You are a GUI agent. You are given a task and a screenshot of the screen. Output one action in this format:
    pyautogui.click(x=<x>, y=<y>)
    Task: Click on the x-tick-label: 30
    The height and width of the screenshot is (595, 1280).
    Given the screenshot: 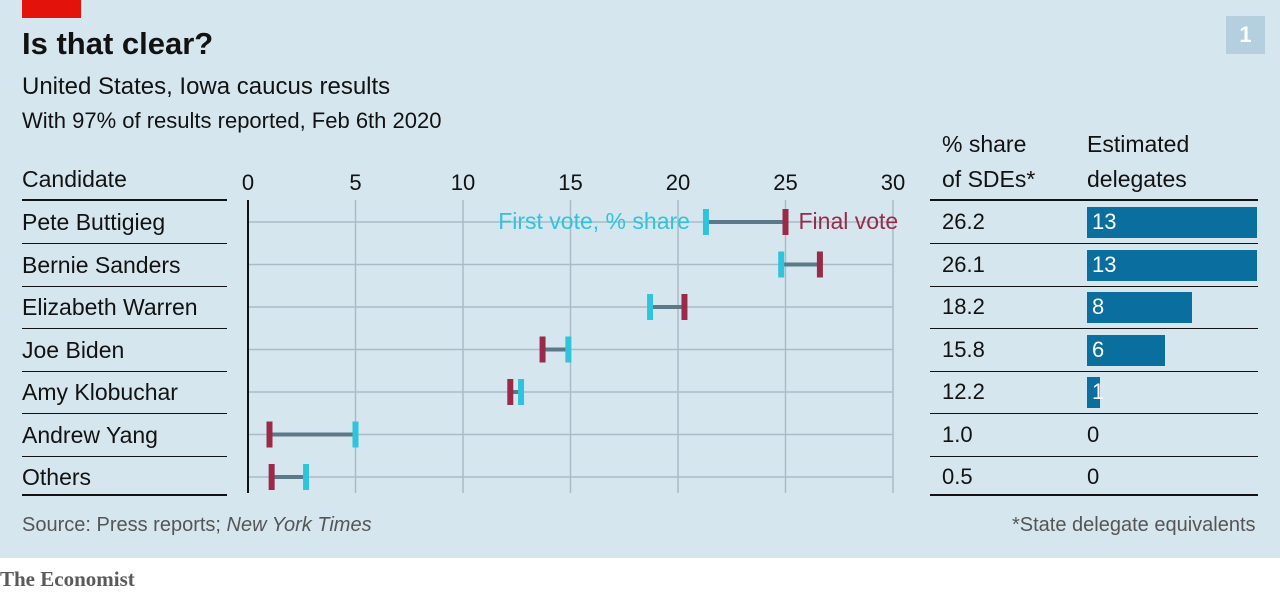 What is the action you would take?
    pyautogui.click(x=893, y=182)
    